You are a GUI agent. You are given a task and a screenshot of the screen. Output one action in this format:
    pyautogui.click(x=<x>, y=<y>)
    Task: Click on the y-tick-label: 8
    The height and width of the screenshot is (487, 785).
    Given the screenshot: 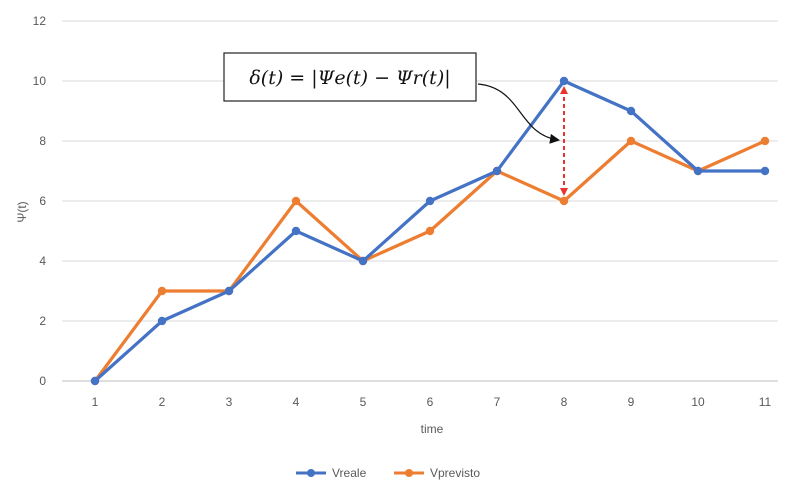 What is the action you would take?
    pyautogui.click(x=42, y=141)
    